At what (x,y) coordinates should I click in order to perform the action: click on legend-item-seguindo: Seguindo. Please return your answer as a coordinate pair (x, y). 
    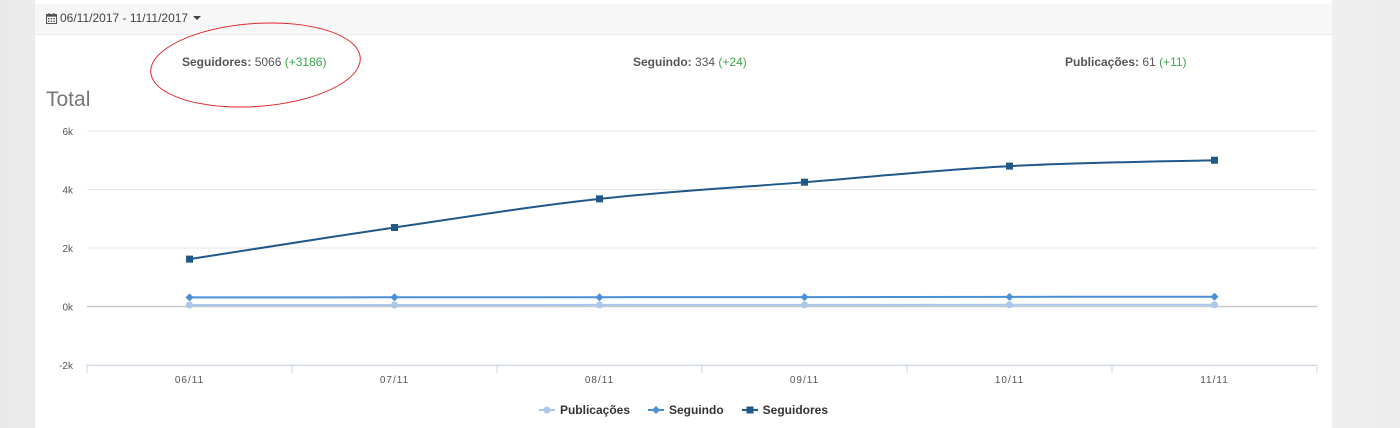
    Looking at the image, I should click on (686, 410).